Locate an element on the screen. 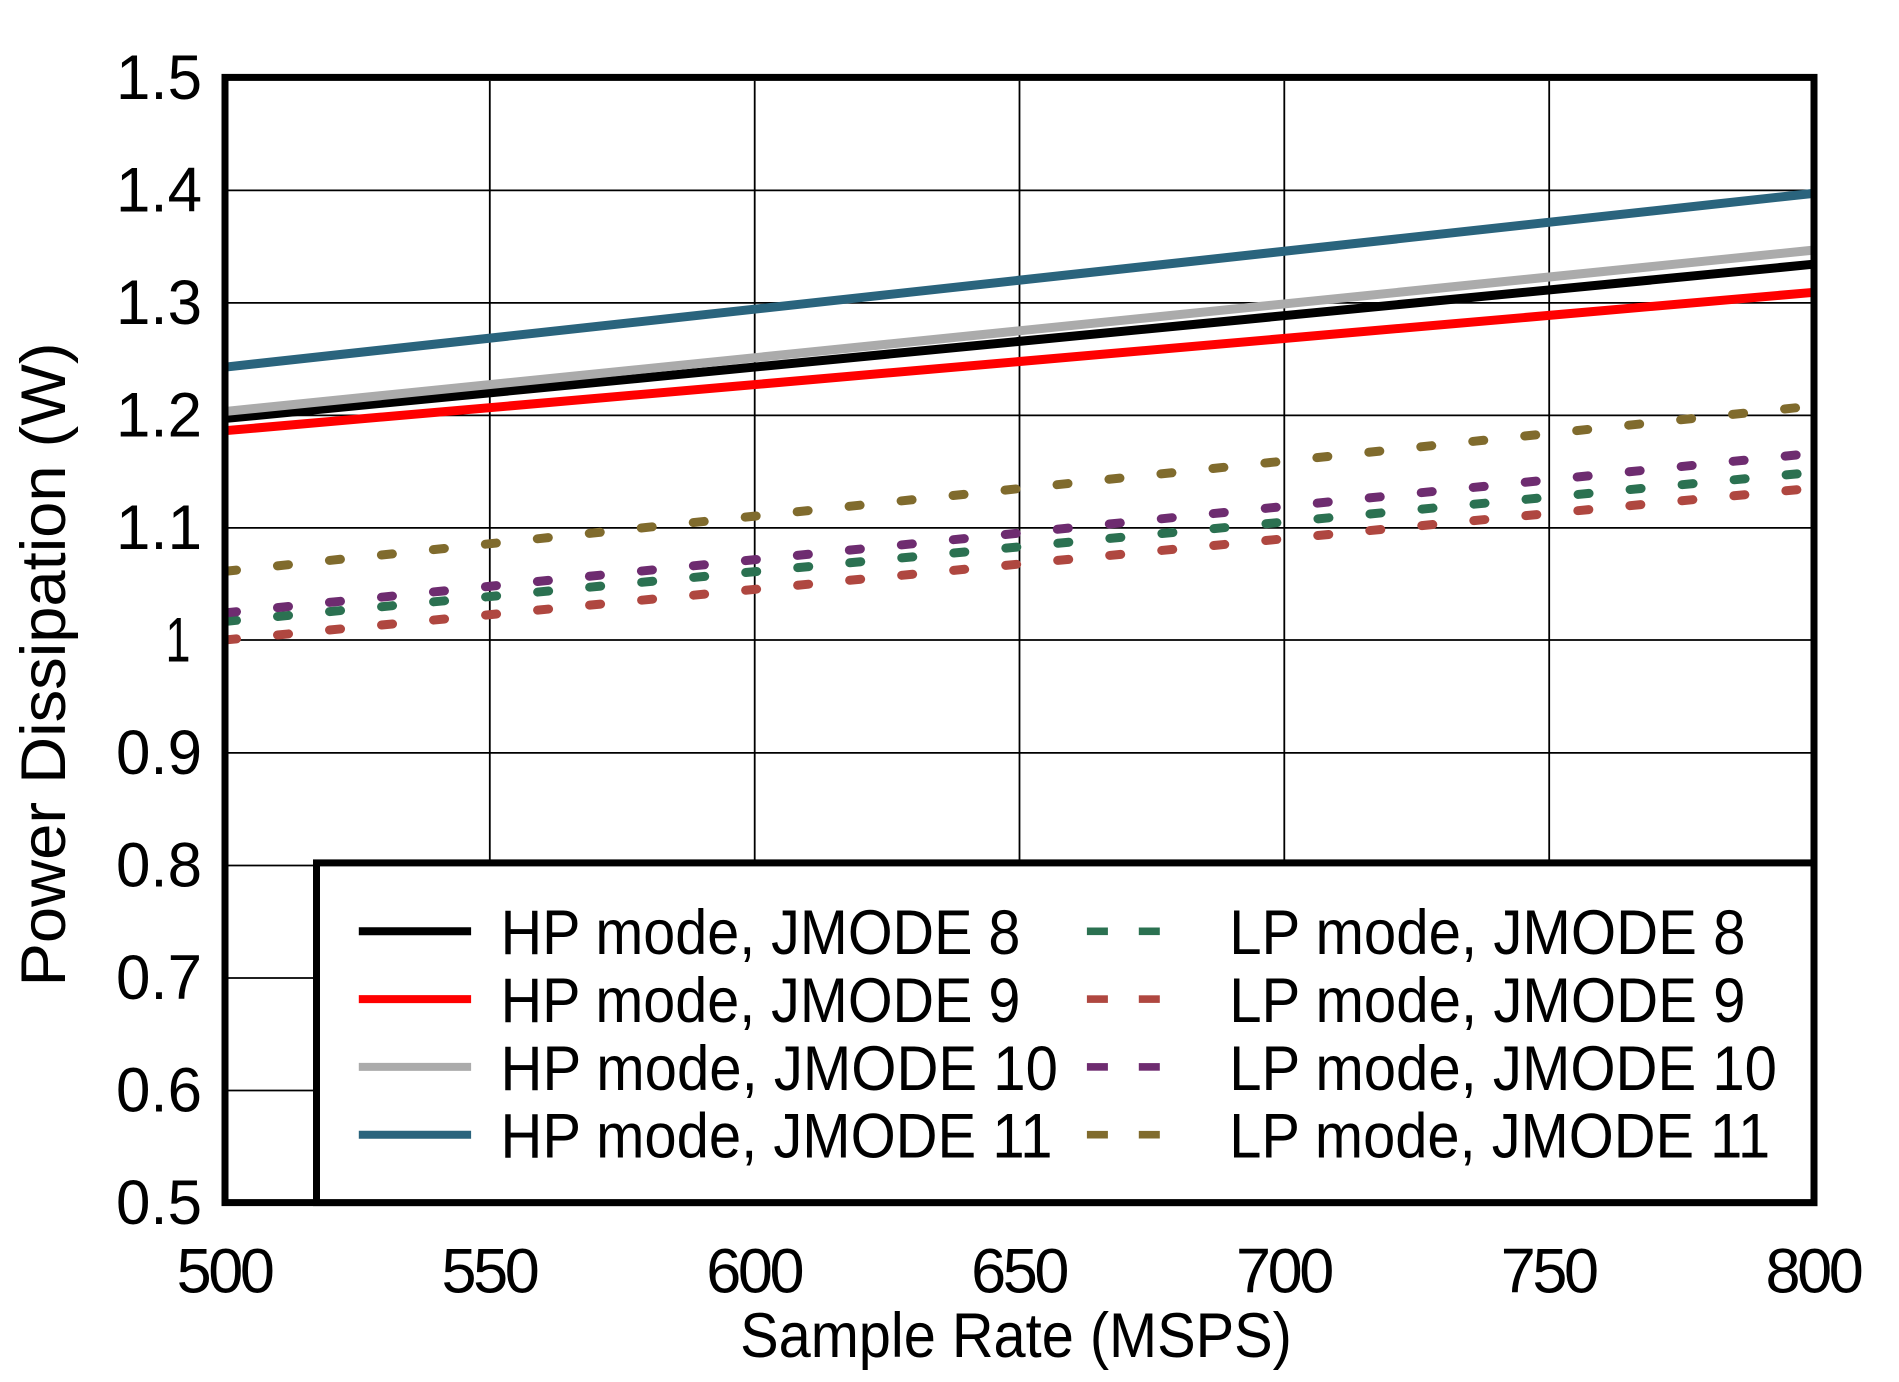 Image resolution: width=1899 pixels, height=1382 pixels. svg-text: 0.5 is located at coordinates (159, 1203).